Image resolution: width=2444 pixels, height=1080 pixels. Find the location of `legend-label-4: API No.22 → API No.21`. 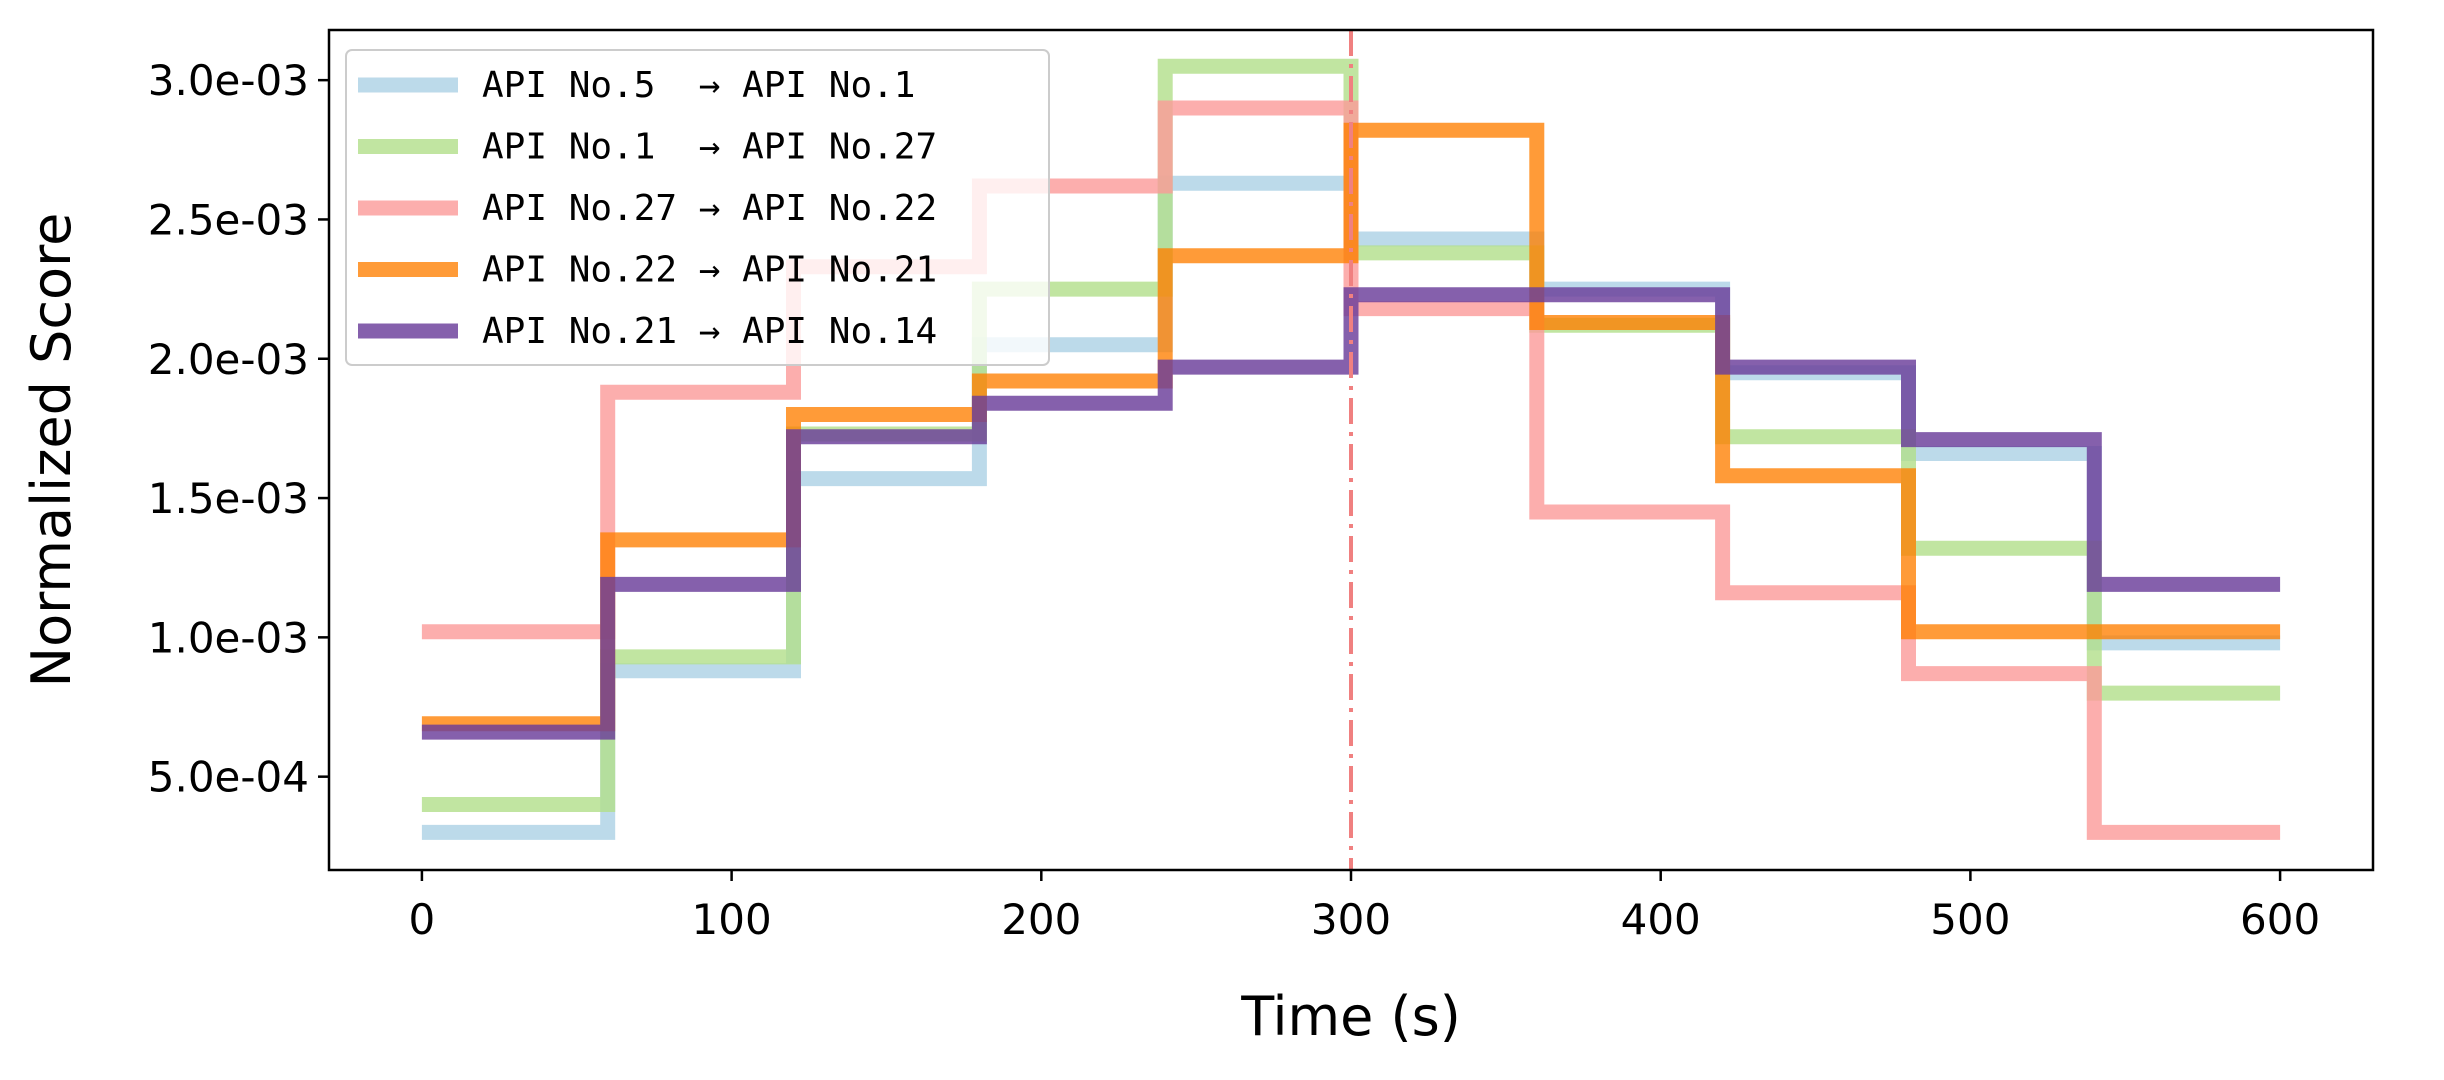

legend-label-4: API No.22 → API No.21 is located at coordinates (709, 270).